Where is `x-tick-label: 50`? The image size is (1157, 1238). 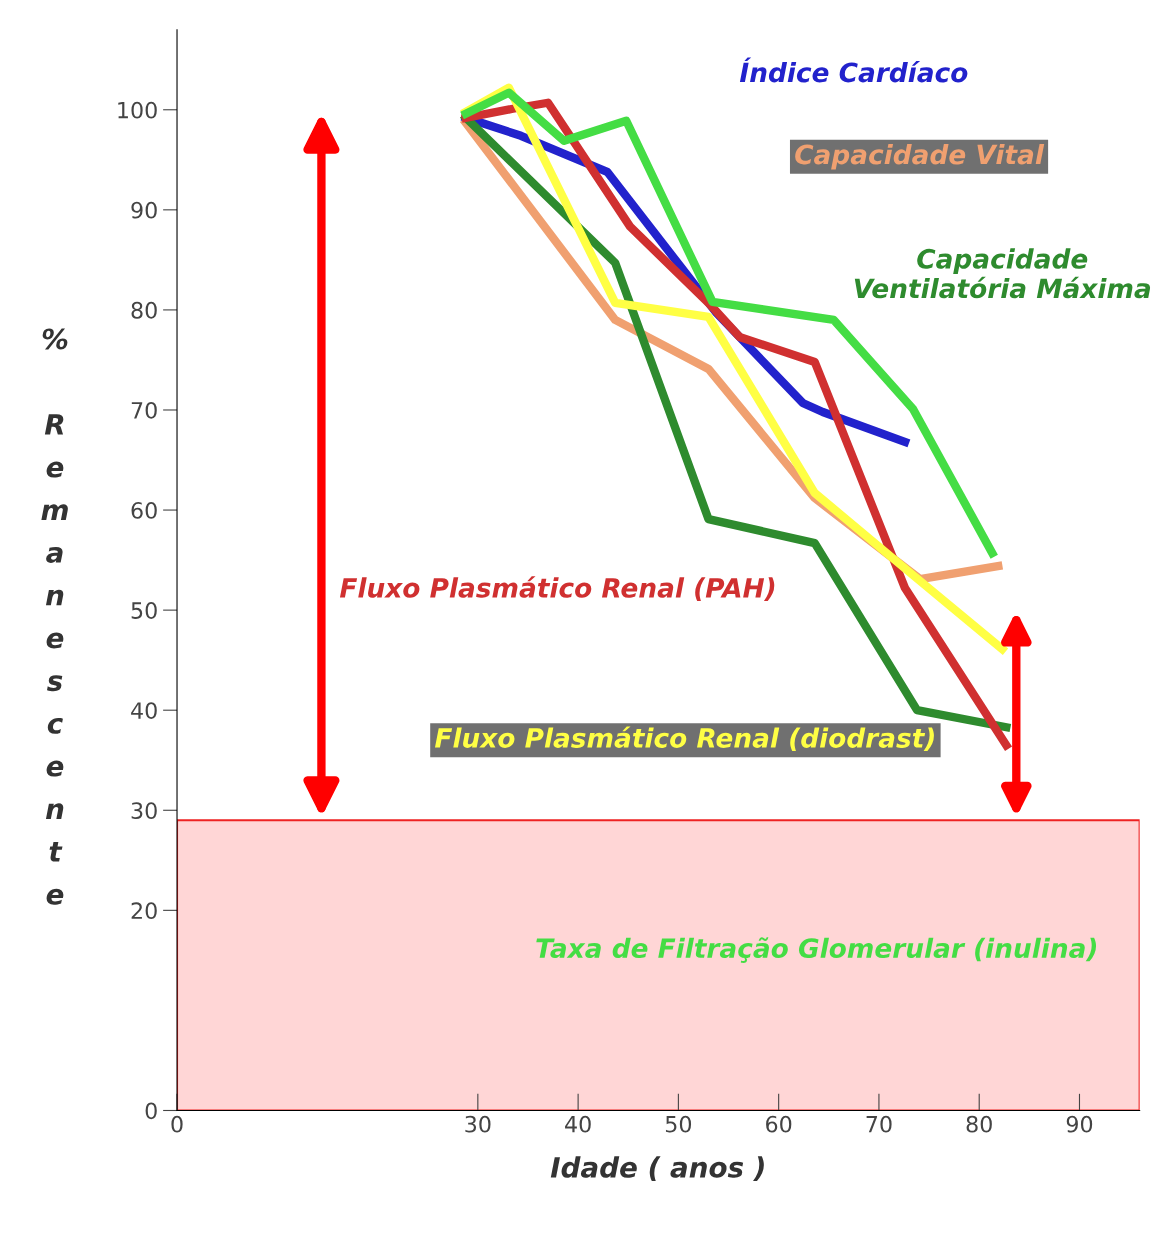
x-tick-label: 50 is located at coordinates (678, 1124).